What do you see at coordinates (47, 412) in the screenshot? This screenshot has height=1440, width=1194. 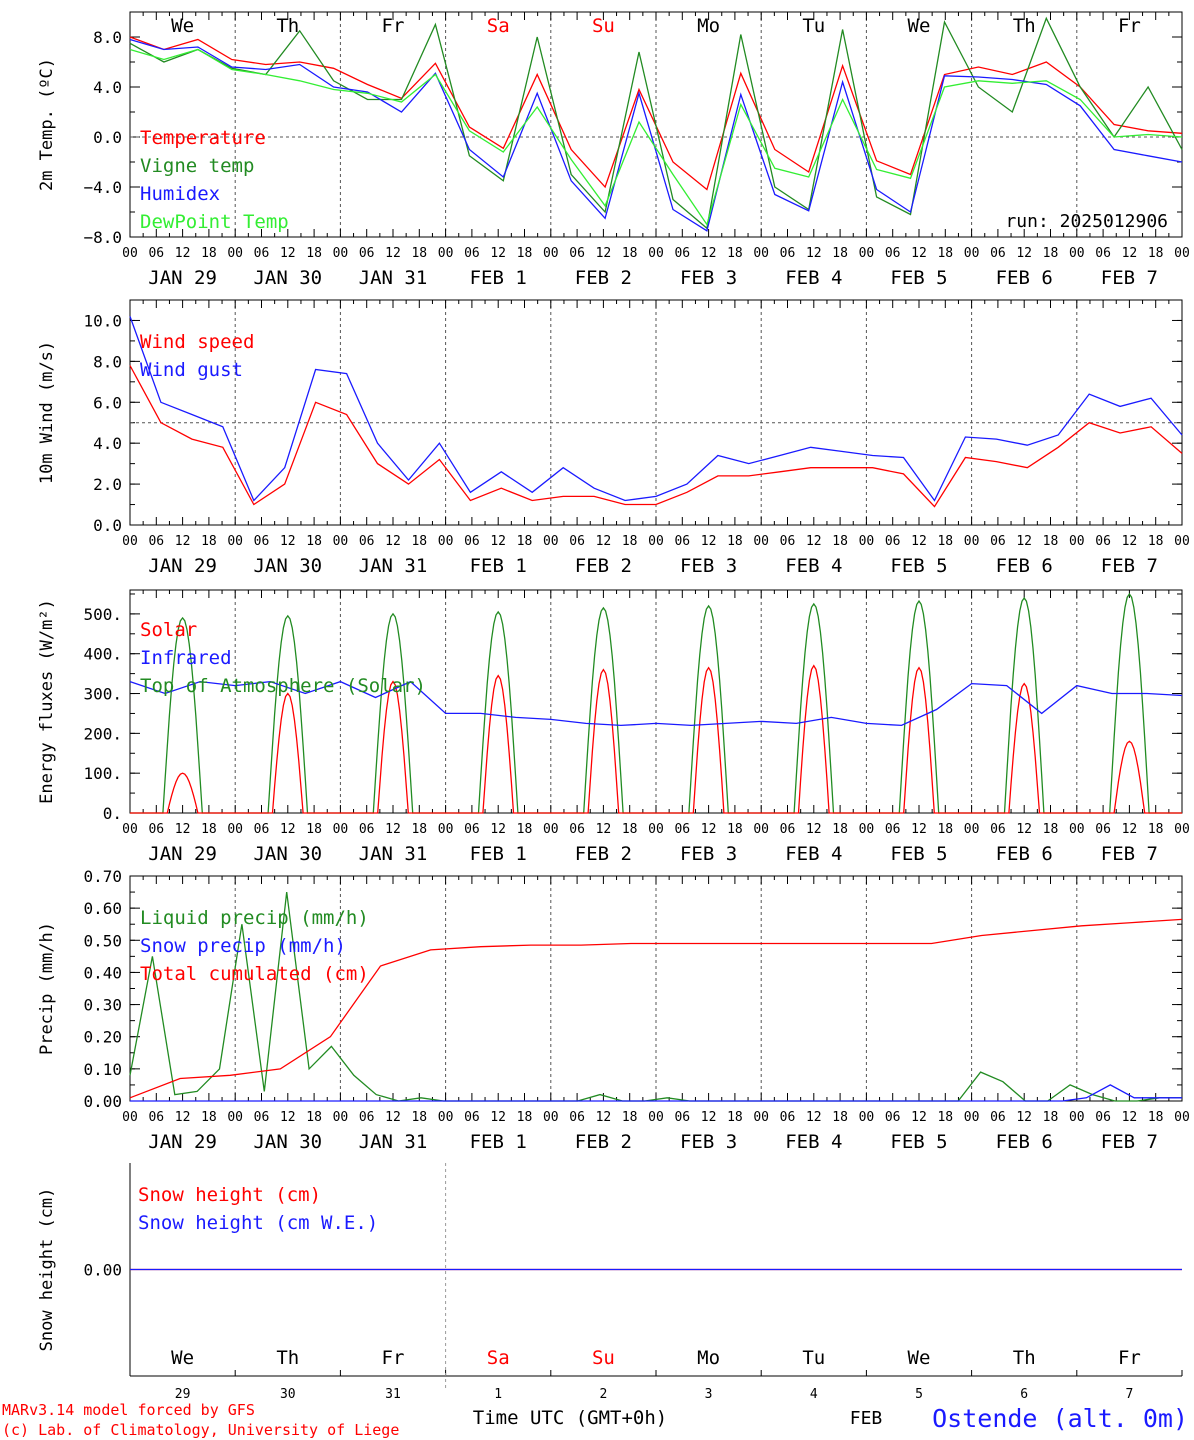 I see `y-axis-label: 10m Wind (m/s)` at bounding box center [47, 412].